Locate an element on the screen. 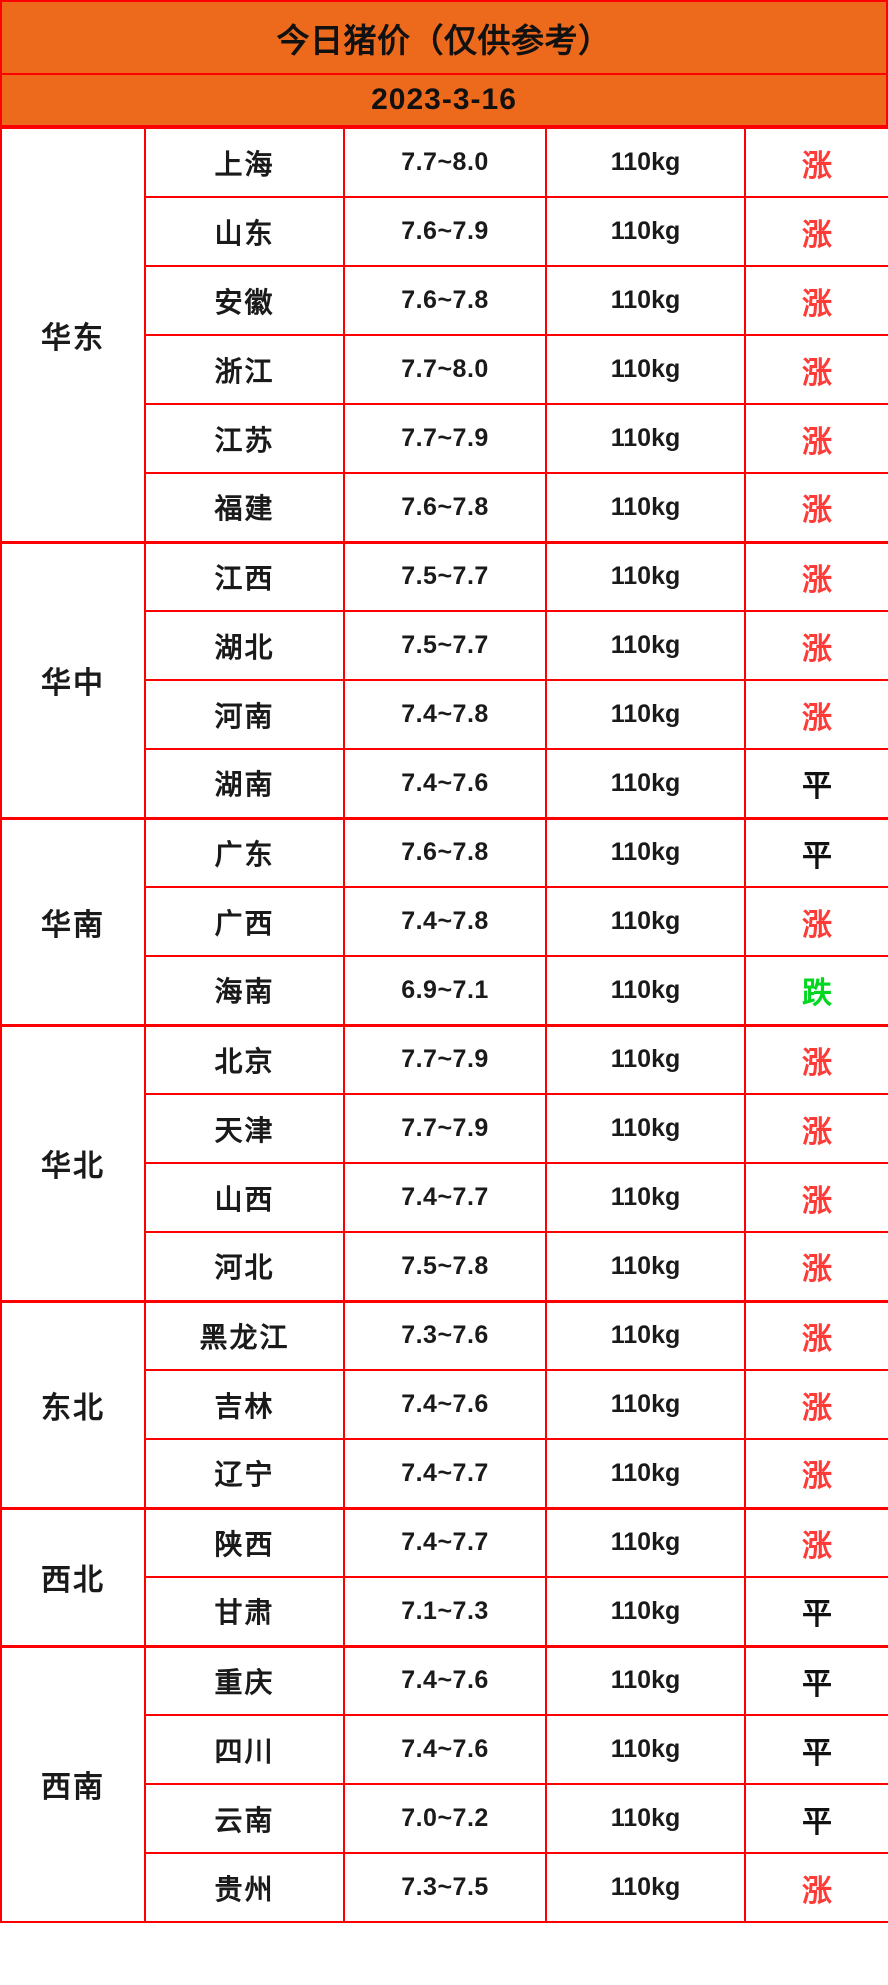 This screenshot has width=888, height=1985. price-cell: 7.5~7.8 is located at coordinates (445, 1266).